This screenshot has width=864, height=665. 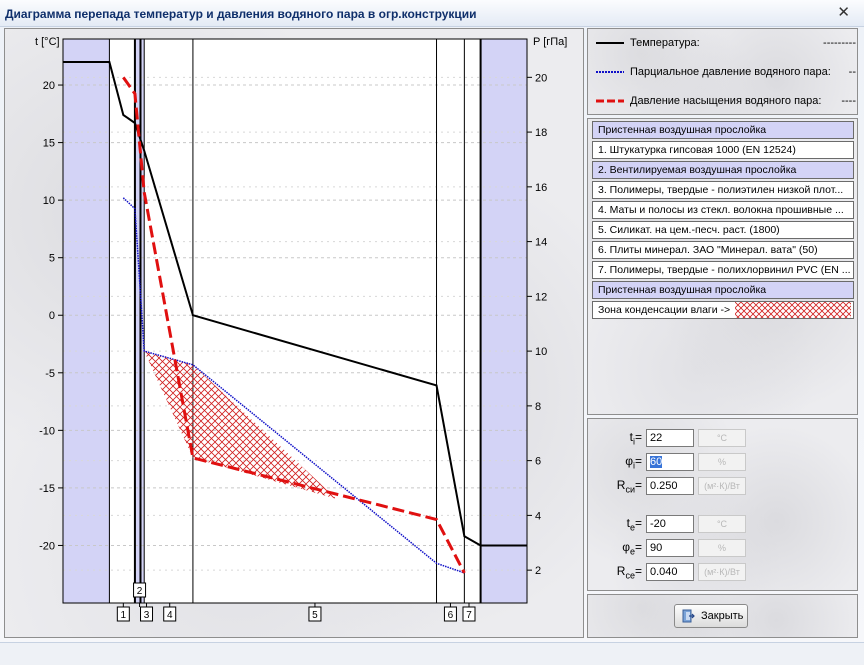 What do you see at coordinates (52, 316) in the screenshot?
I see `y-tick-label-left-4: 0` at bounding box center [52, 316].